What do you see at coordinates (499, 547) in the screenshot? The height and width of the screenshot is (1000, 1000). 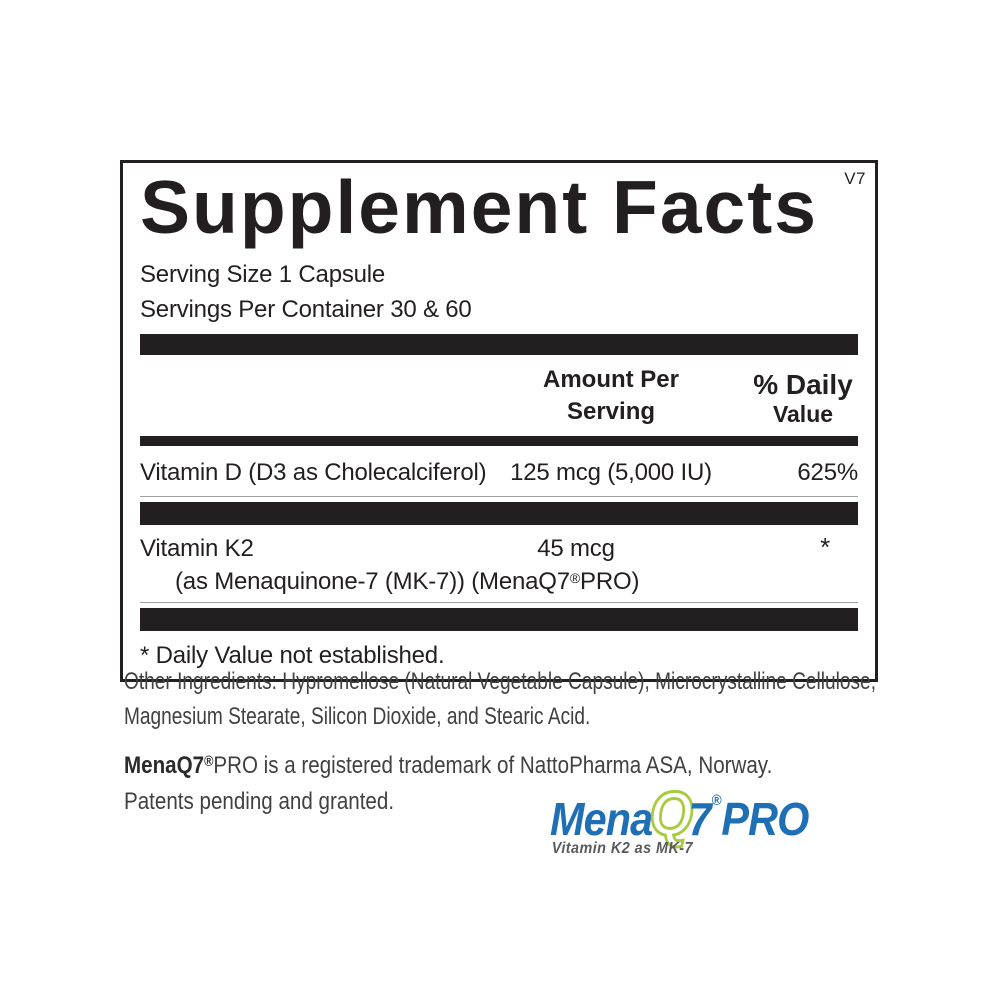 I see `vitamin-k2-main-line: Vitamin K2 45 mcg *` at bounding box center [499, 547].